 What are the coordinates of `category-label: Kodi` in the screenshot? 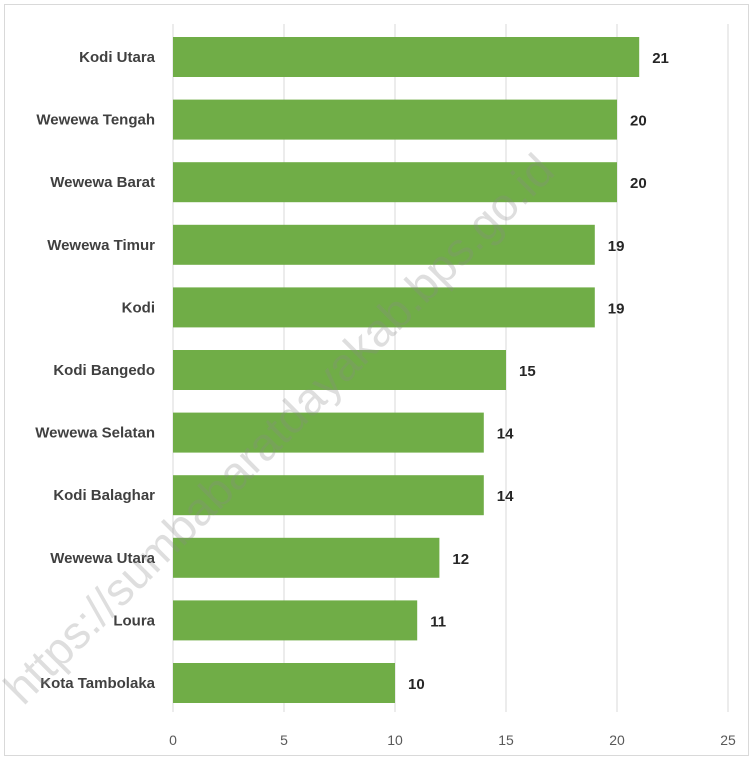 It's located at (138, 307).